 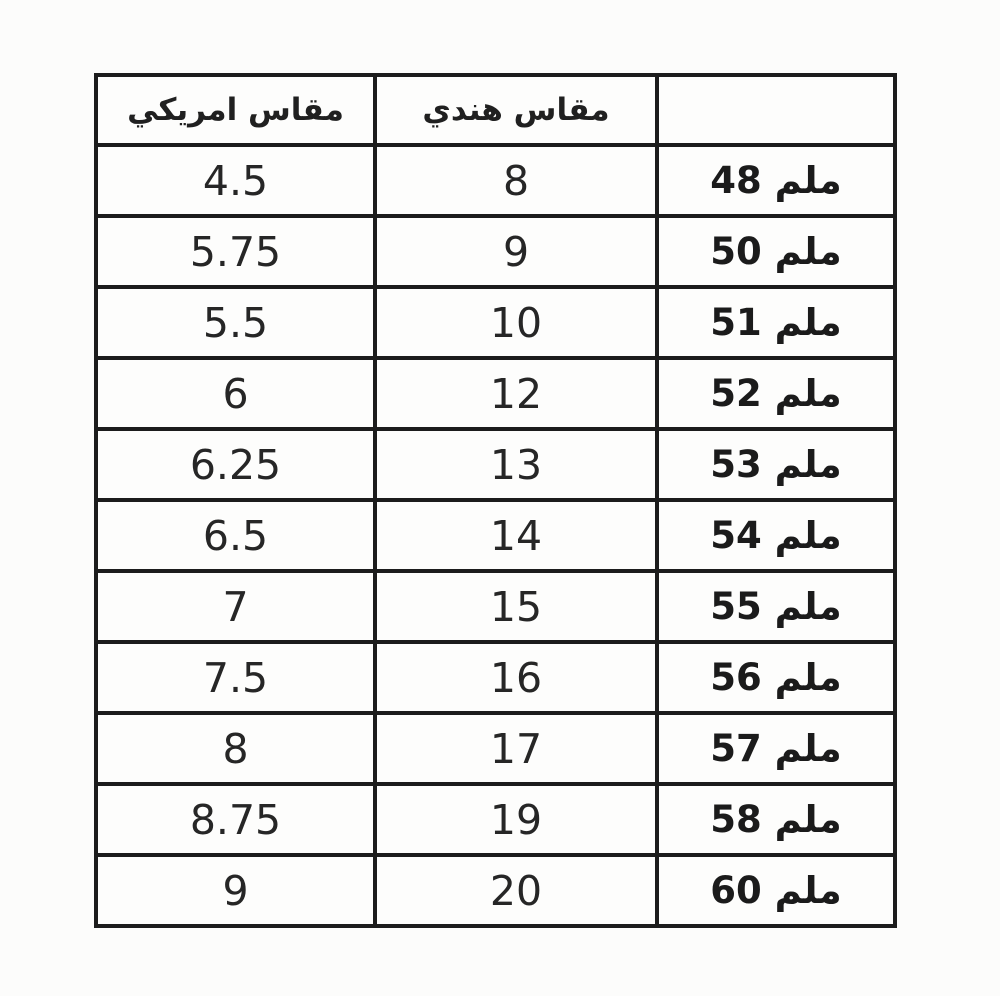 What do you see at coordinates (516, 606) in the screenshot?
I see `cell-indian-size: 15` at bounding box center [516, 606].